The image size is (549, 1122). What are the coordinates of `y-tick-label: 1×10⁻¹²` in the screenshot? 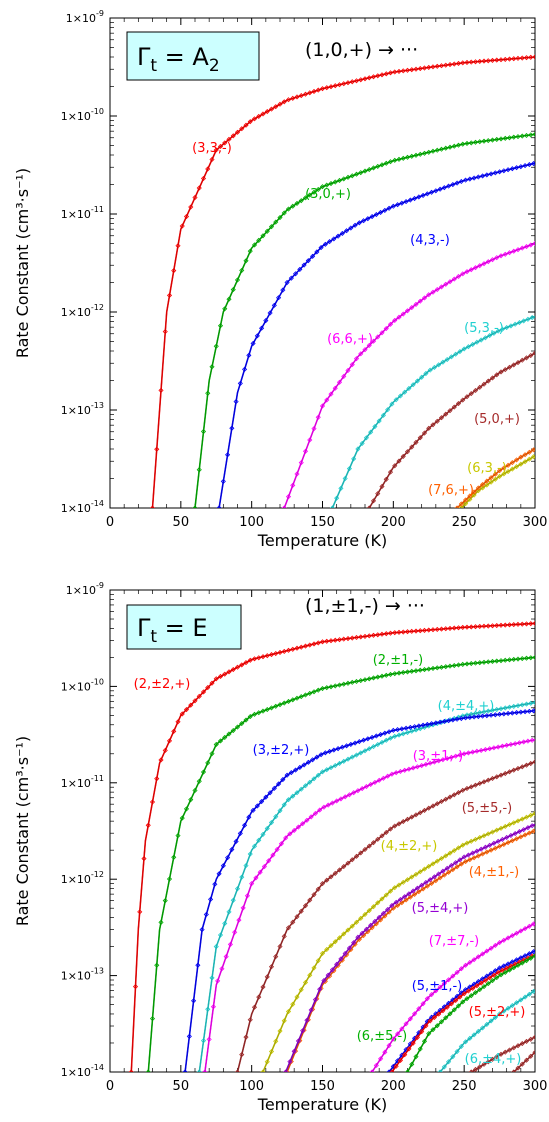 It's located at (82, 878).